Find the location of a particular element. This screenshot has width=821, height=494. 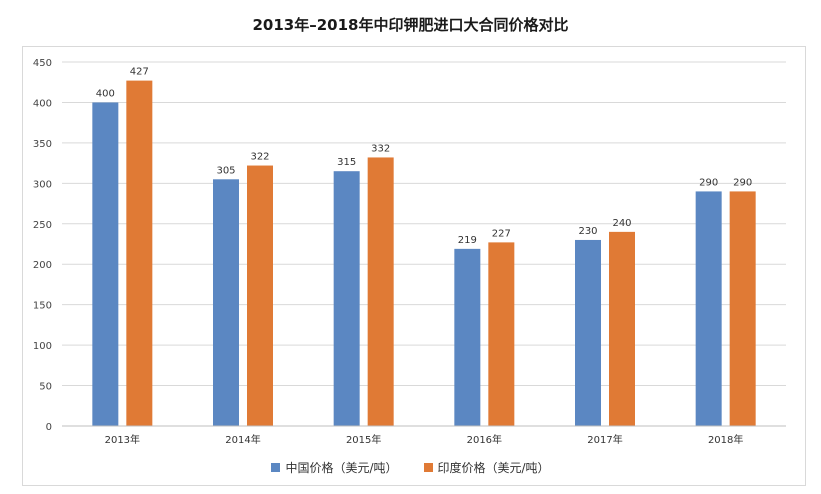

data-label: 305 is located at coordinates (225, 170).